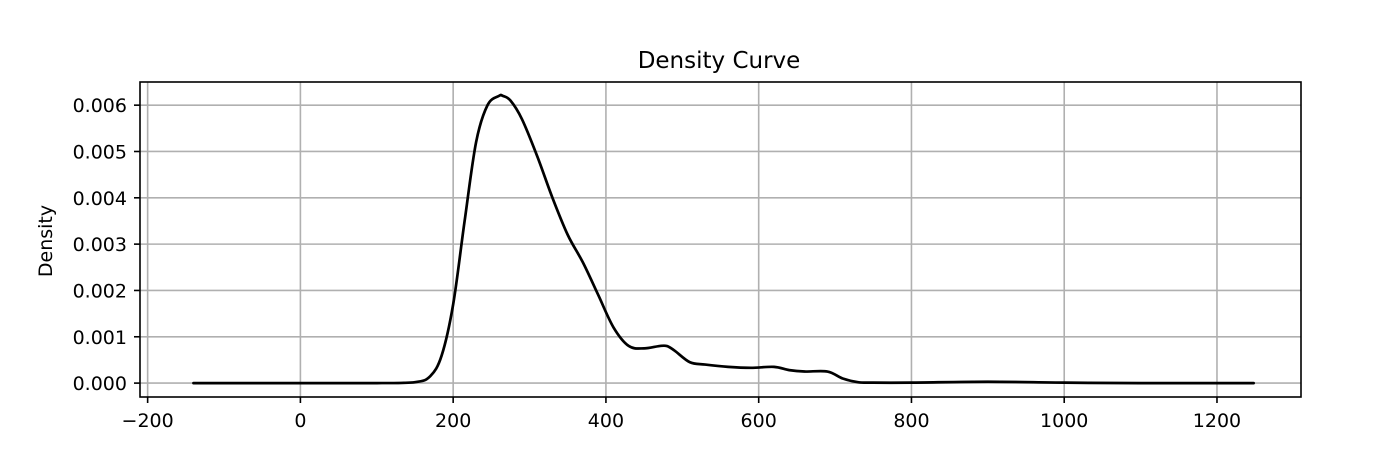 This screenshot has width=1391, height=456. Describe the element at coordinates (100, 106) in the screenshot. I see `y-tick-label: 0.006` at that location.